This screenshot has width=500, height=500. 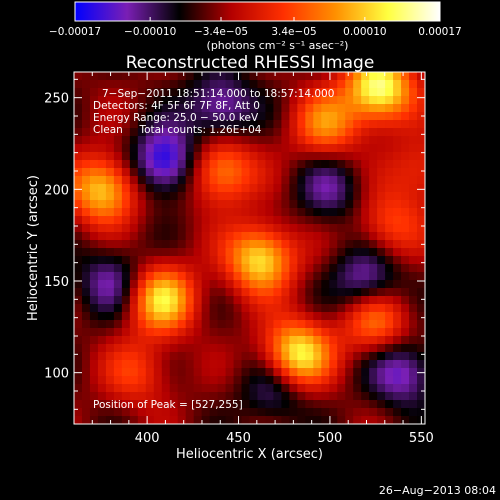 I want to click on x-axis-label: Heliocentric X (arcsec), so click(x=249, y=454).